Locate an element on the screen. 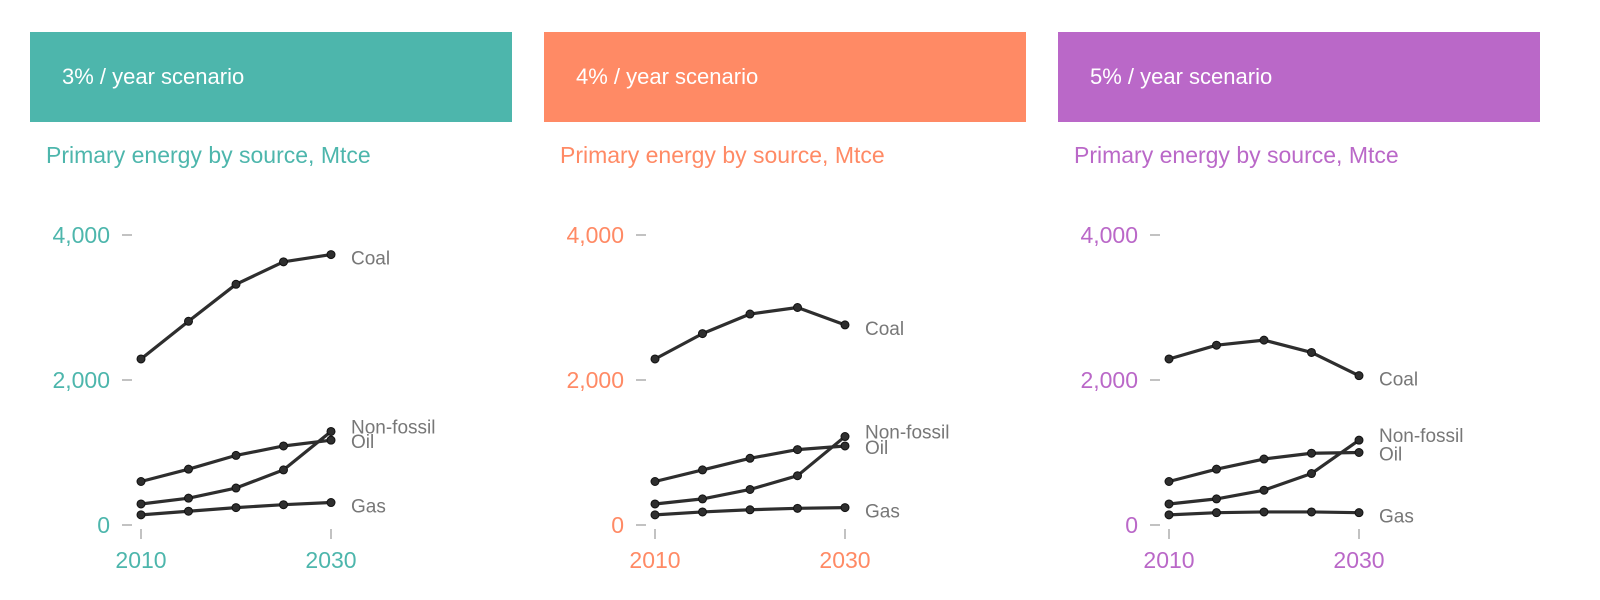  panel-header: 5% / year scenario is located at coordinates (1299, 77).